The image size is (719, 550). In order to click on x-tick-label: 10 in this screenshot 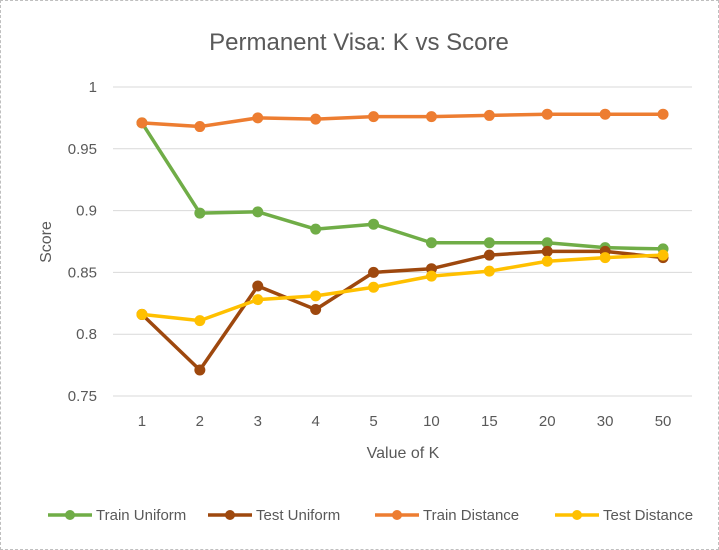, I will do `click(431, 421)`.